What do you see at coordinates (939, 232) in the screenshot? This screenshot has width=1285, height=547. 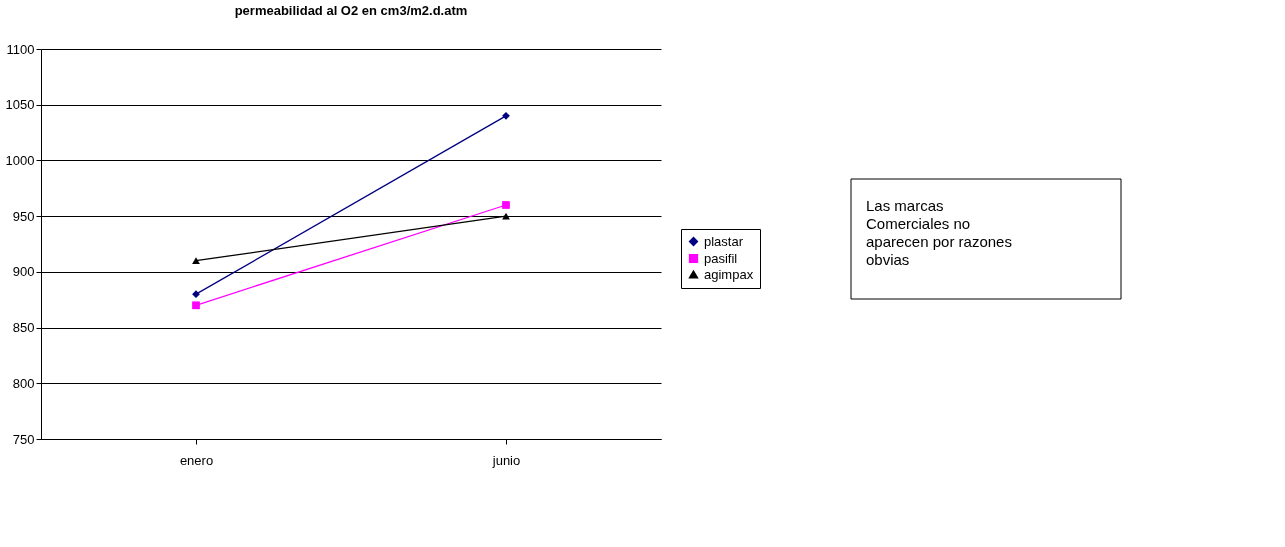 I see `text: Las marcas Comerciales no aparecen por razones obvias` at bounding box center [939, 232].